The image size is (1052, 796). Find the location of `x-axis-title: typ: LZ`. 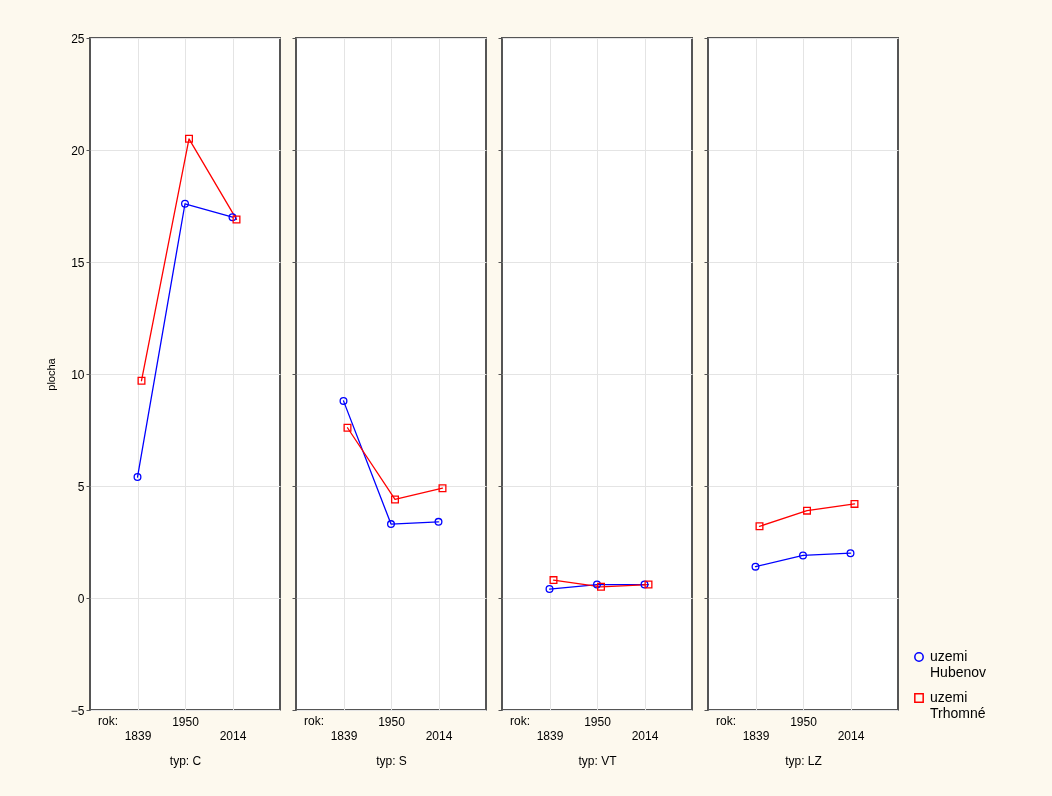

x-axis-title: typ: LZ is located at coordinates (803, 760).